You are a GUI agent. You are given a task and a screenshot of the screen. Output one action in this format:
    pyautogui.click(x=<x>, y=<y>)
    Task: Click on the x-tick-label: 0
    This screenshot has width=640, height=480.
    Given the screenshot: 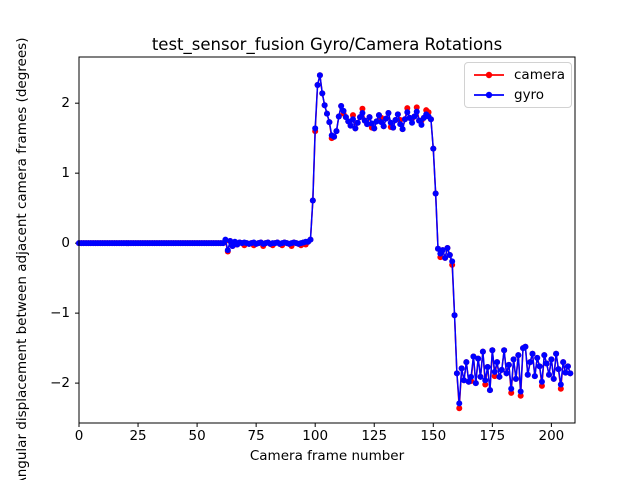 What is the action you would take?
    pyautogui.click(x=79, y=436)
    